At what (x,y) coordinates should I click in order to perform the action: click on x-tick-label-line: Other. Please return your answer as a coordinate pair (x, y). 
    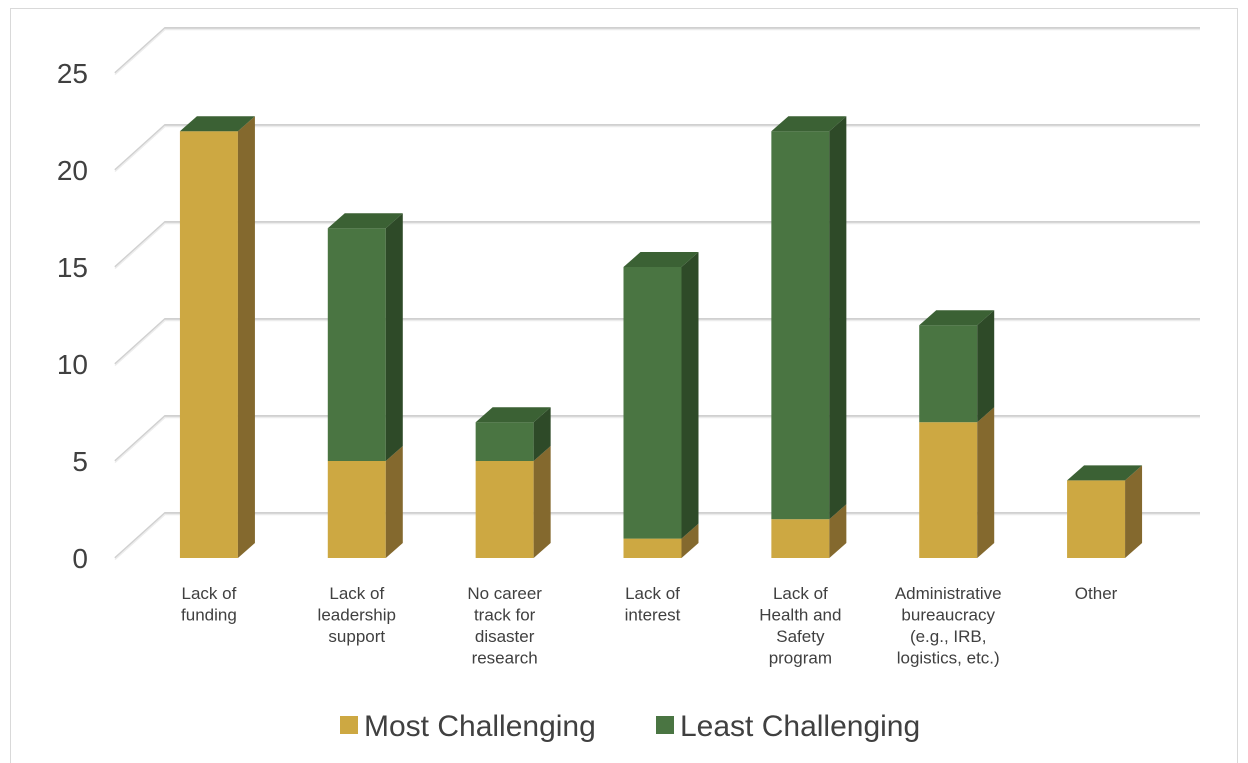
    Looking at the image, I should click on (1096, 593).